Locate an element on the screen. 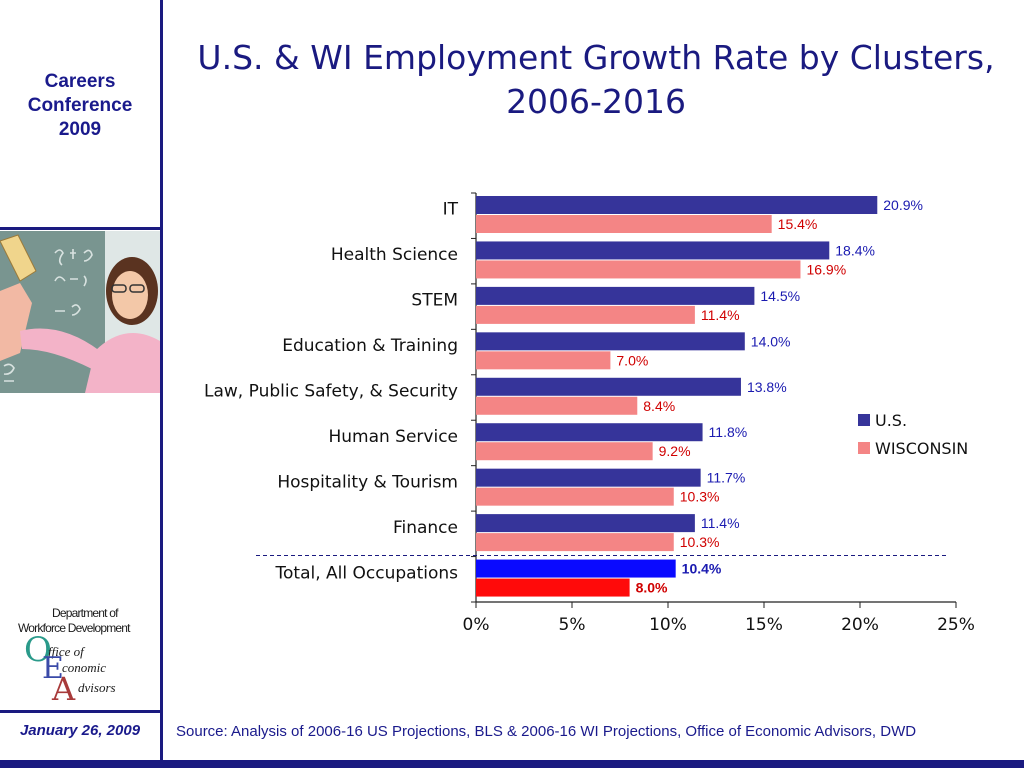 This screenshot has width=1024, height=768. conference-line-1: Careers is located at coordinates (80, 81).